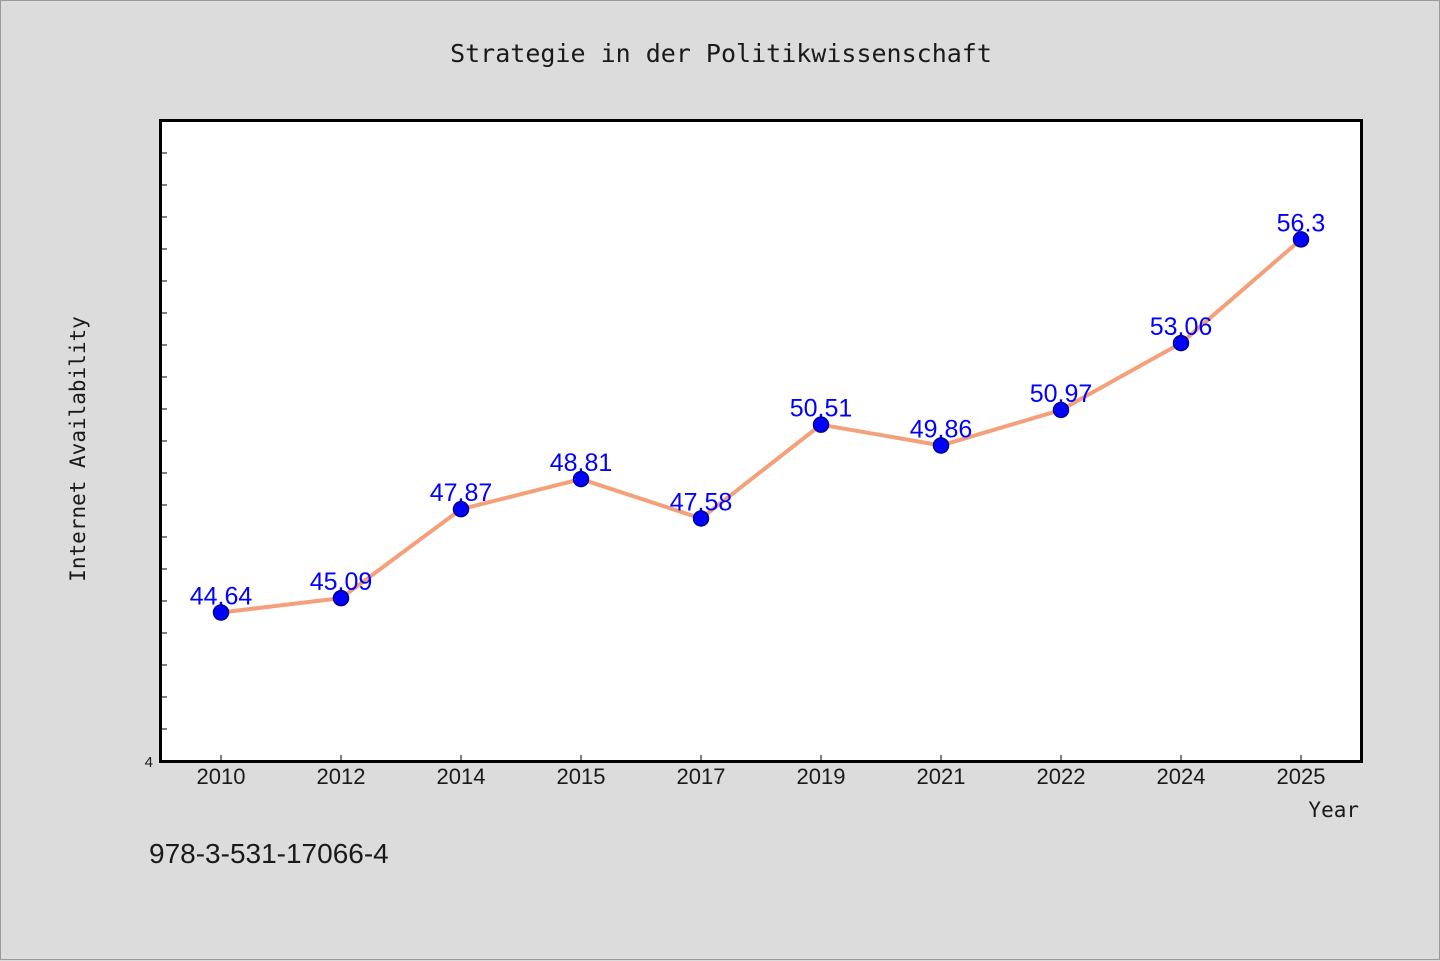  I want to click on data-label: 44.64, so click(221, 597).